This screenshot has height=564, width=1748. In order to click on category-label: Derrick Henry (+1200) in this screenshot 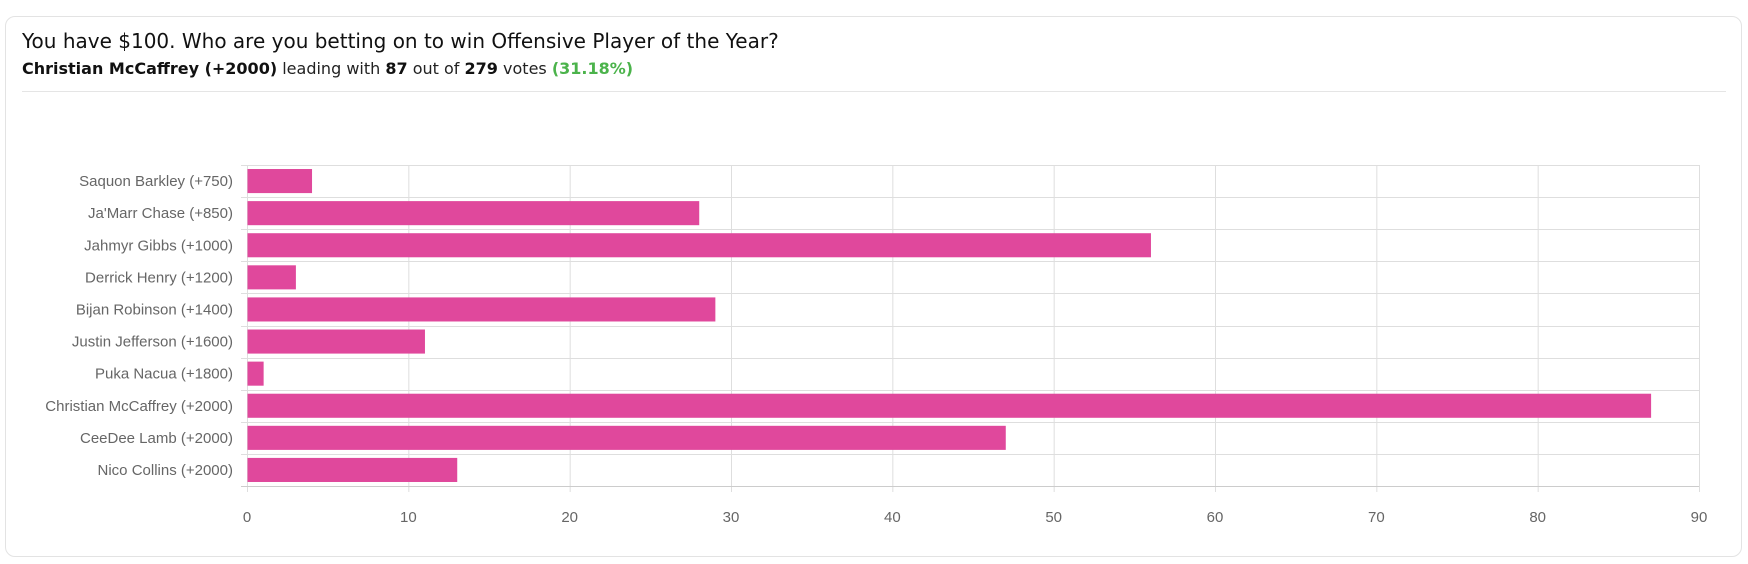, I will do `click(159, 277)`.